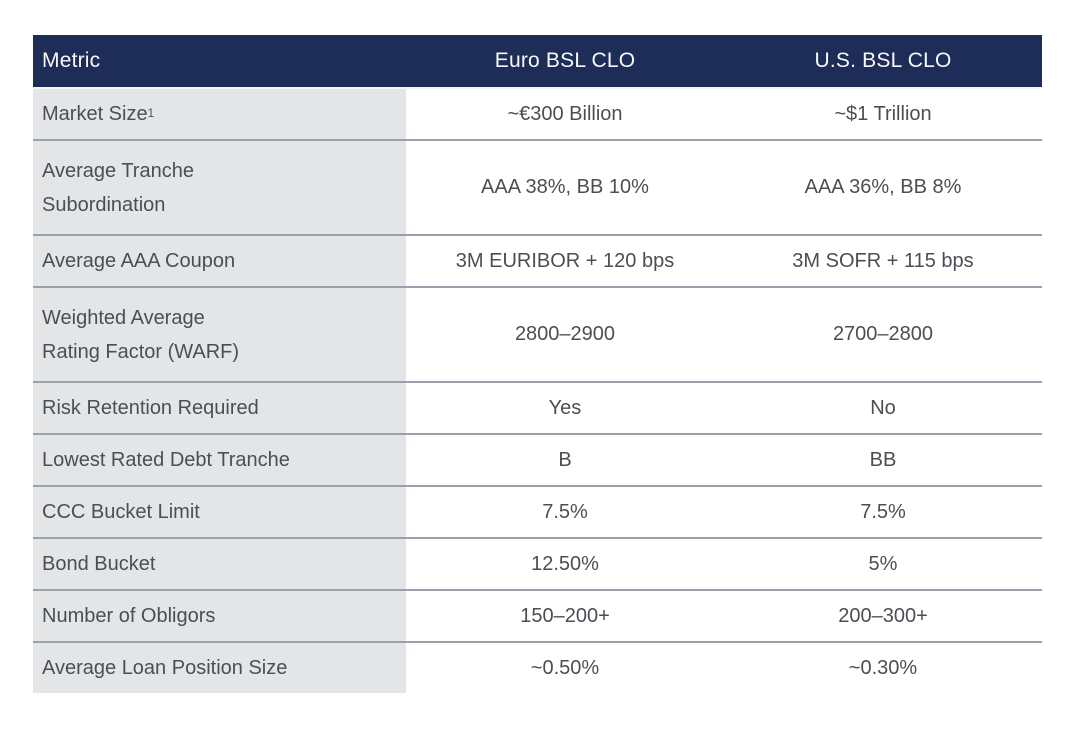 The width and height of the screenshot is (1076, 740). What do you see at coordinates (219, 564) in the screenshot?
I see `metric-cell: Bond Bucket` at bounding box center [219, 564].